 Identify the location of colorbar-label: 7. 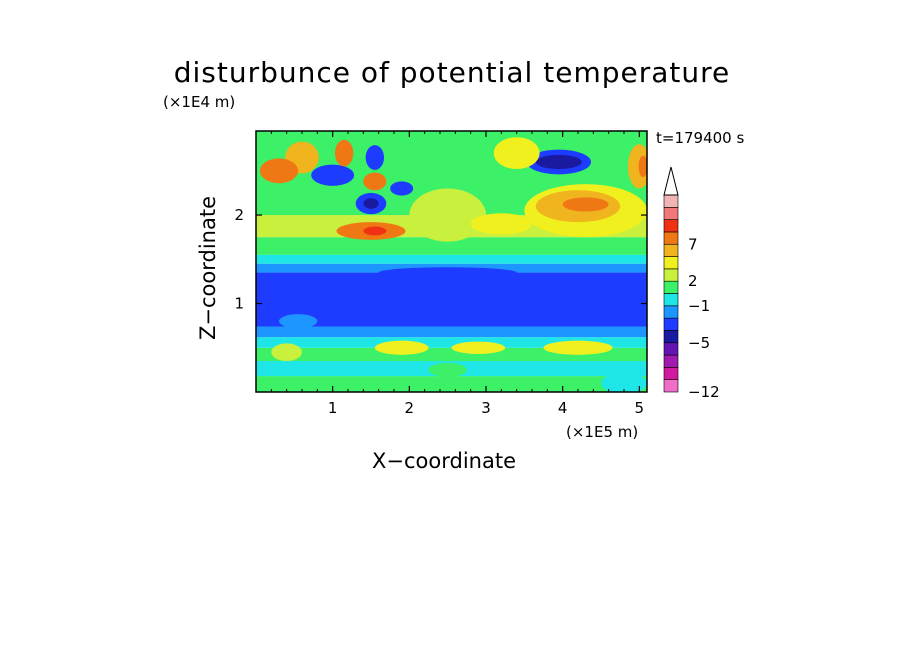
(693, 244).